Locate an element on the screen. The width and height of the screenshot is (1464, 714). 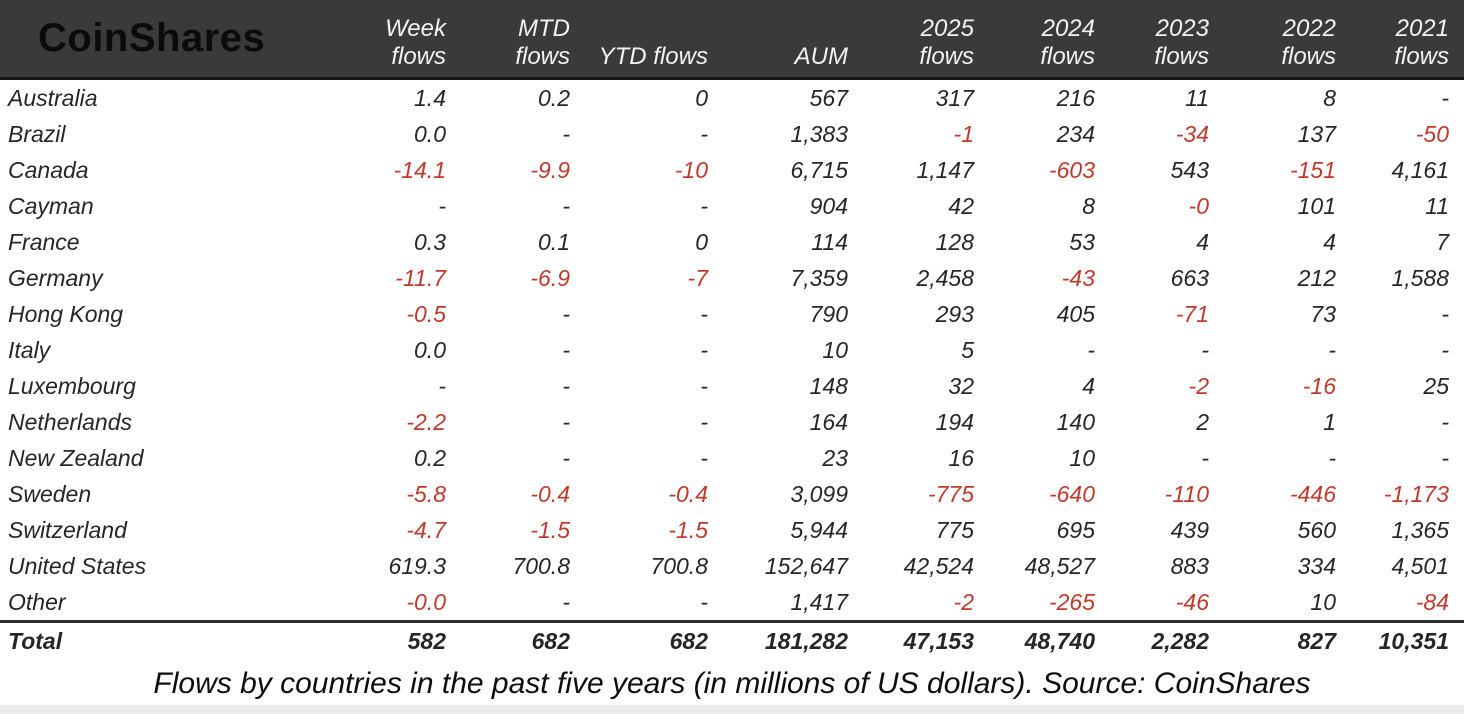
value-cell: -5.8 is located at coordinates (426, 494).